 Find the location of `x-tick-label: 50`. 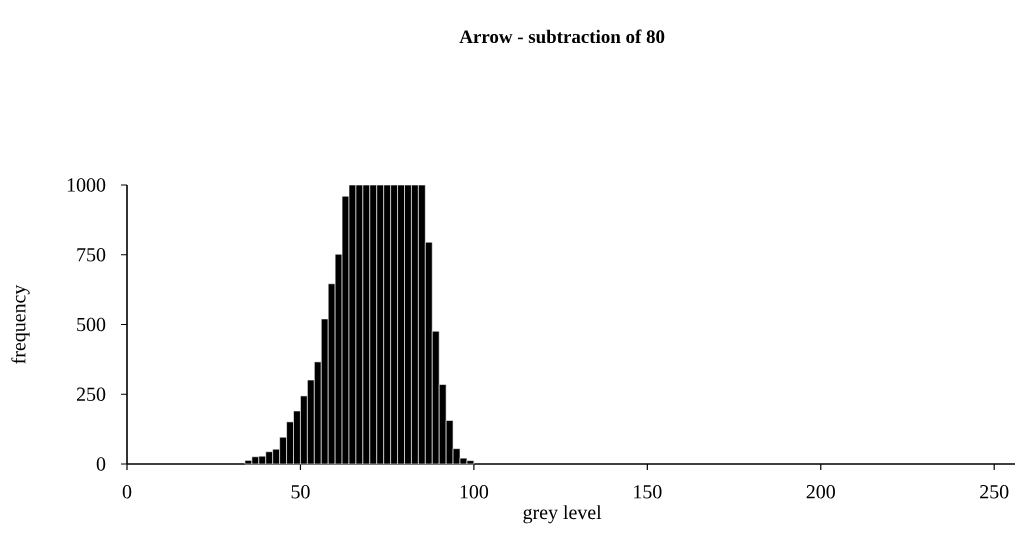

x-tick-label: 50 is located at coordinates (300, 492).